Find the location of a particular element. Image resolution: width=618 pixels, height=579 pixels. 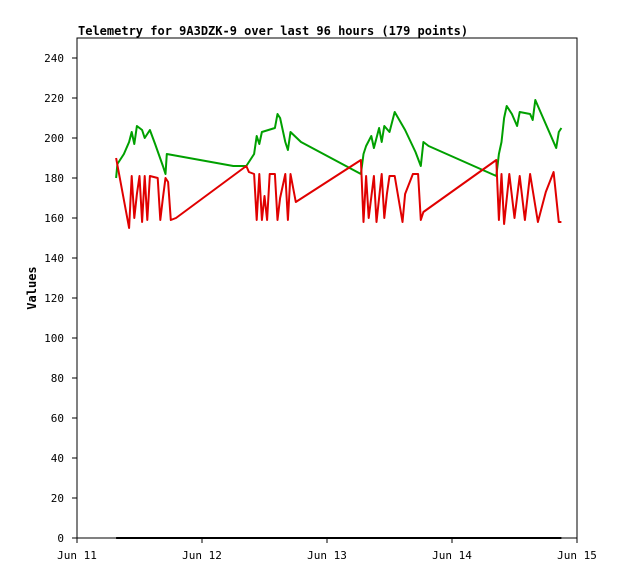

x-axis: Jun 11 Jun 12 Jun 13 Jun 14 Jun 15 is located at coordinates (327, 550).